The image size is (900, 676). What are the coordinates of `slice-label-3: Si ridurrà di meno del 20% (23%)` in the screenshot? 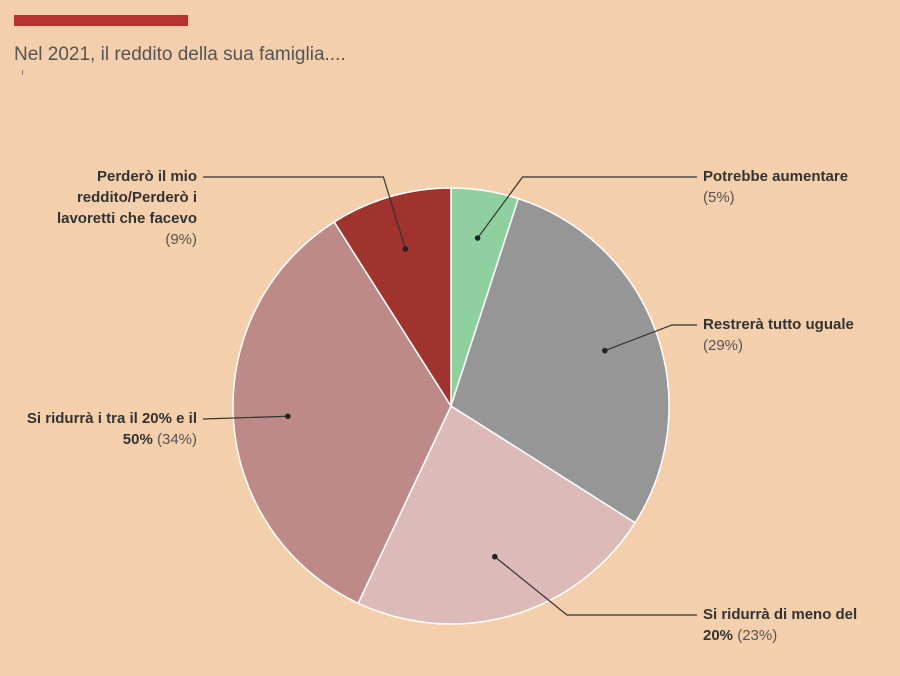 It's located at (780, 625).